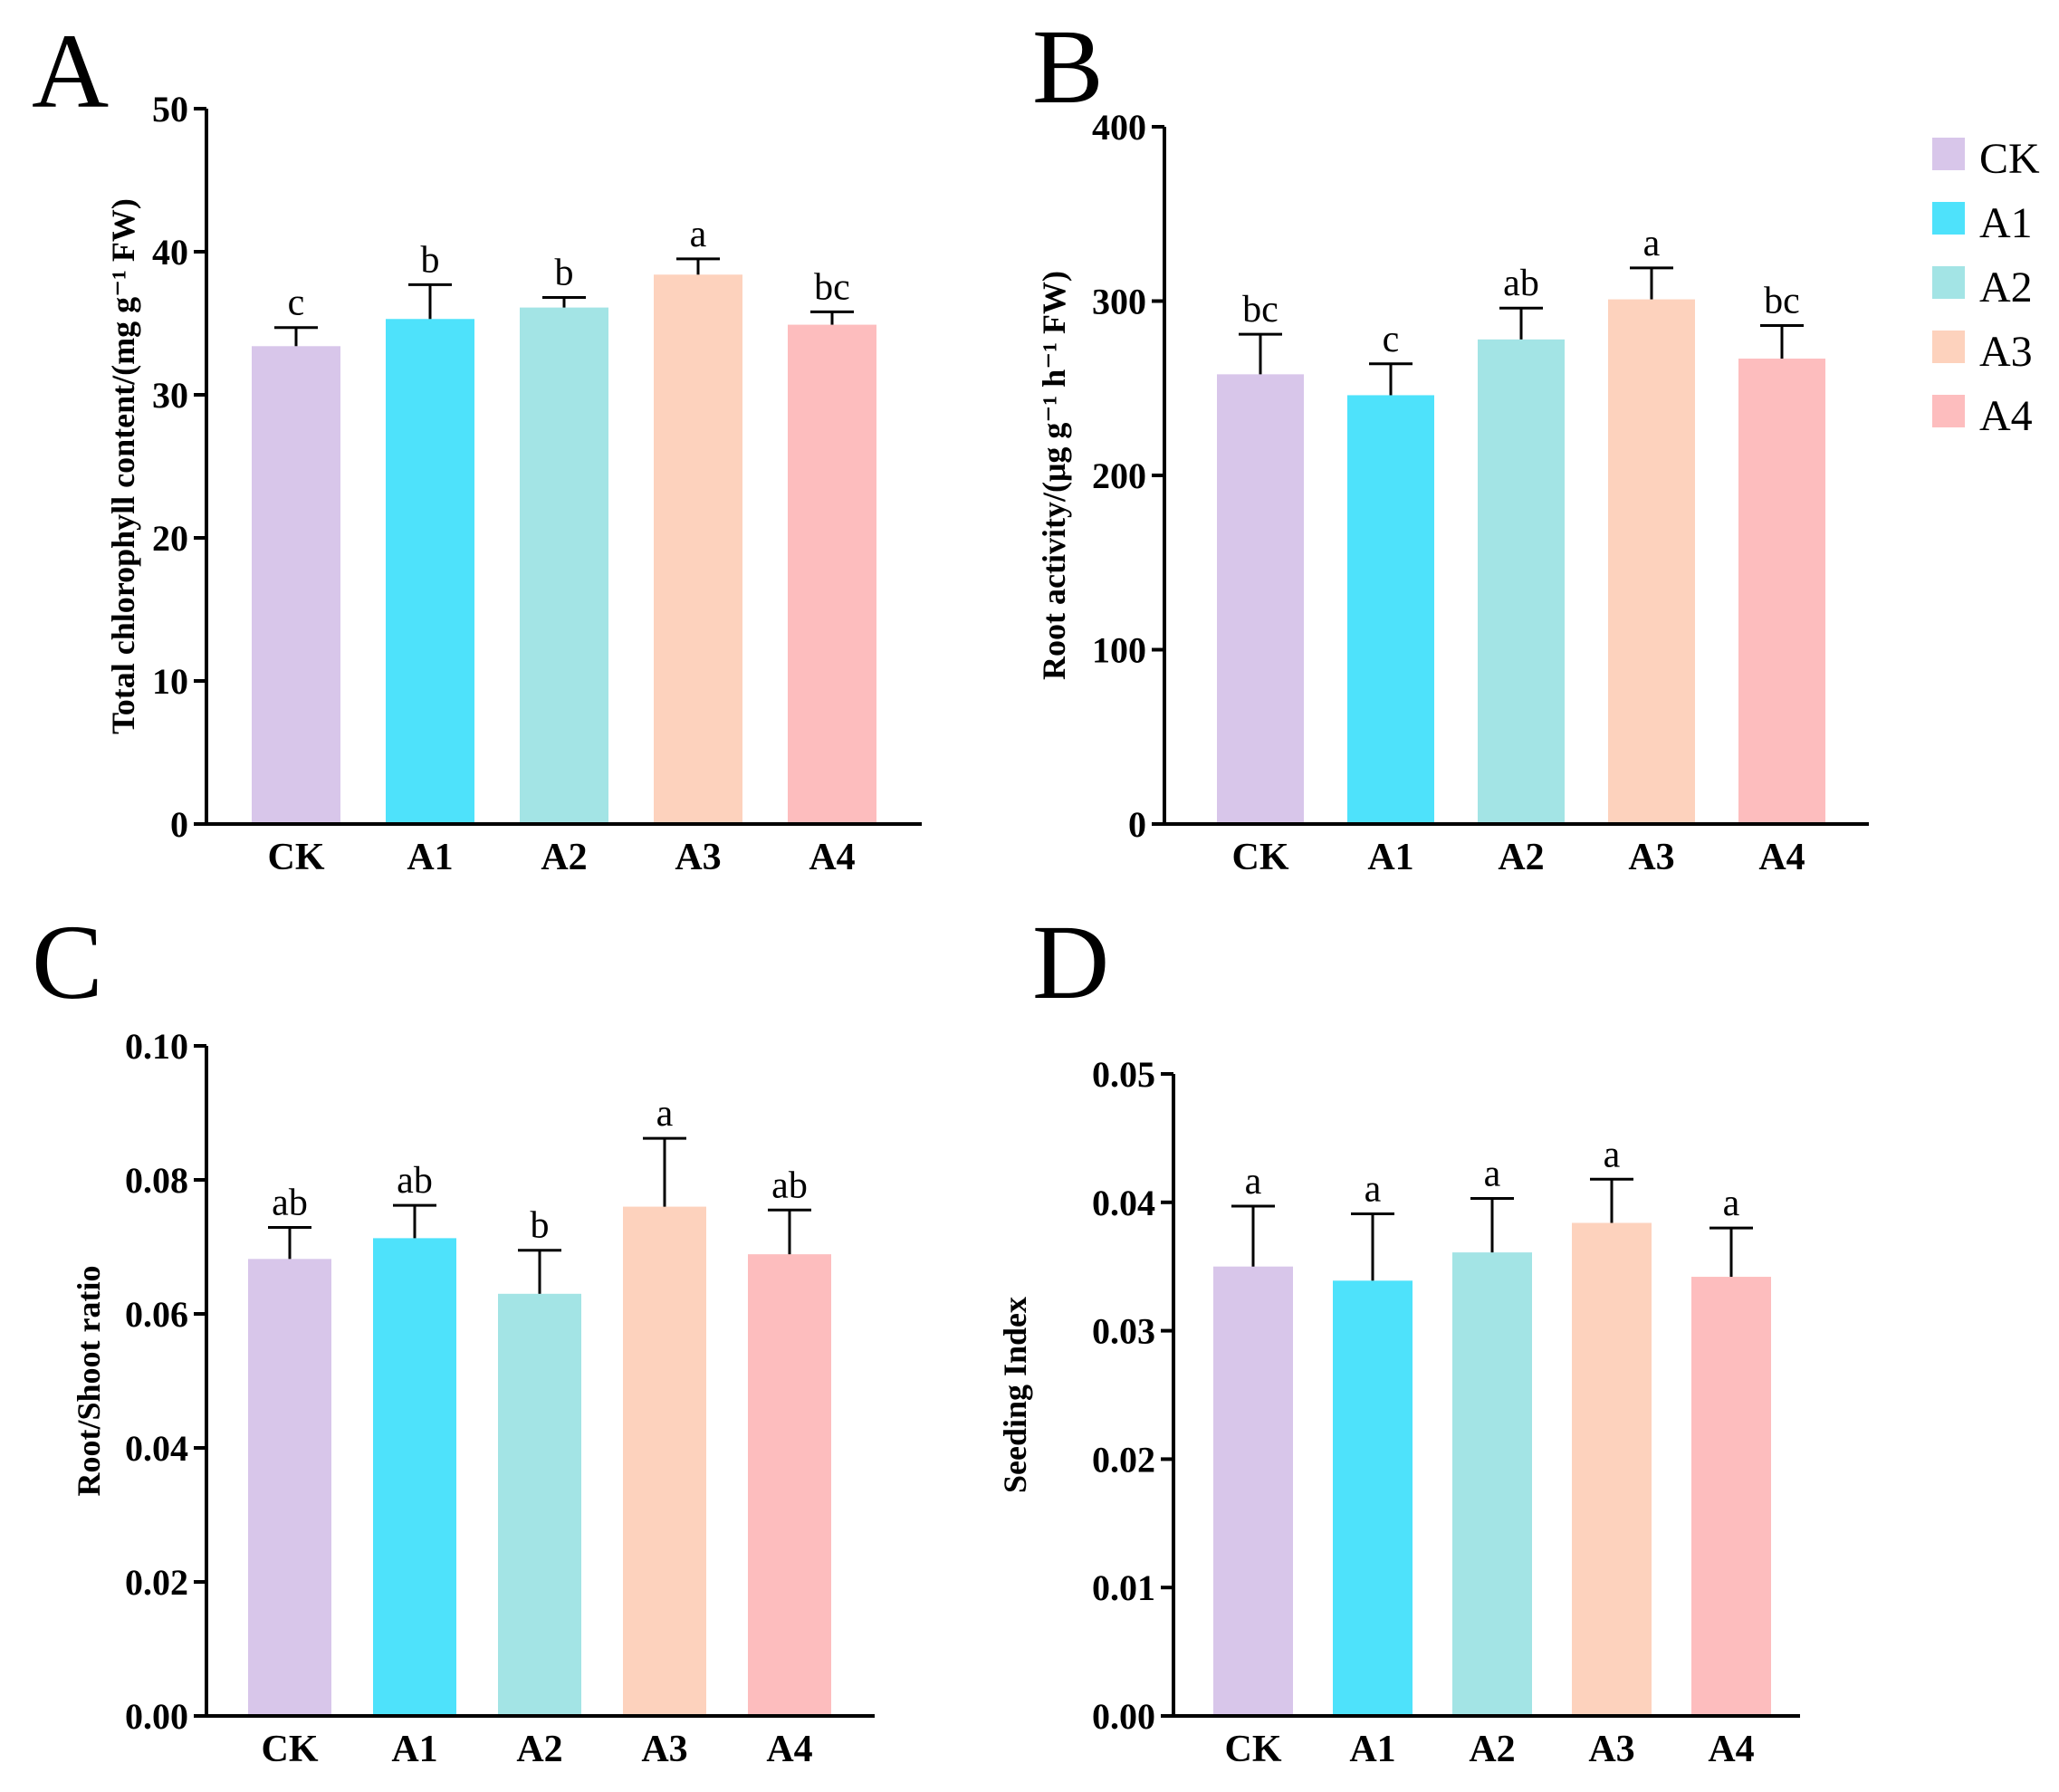 This screenshot has width=2059, height=1792. Describe the element at coordinates (157, 1314) in the screenshot. I see `y-tick-label-c-3: 0.06` at that location.